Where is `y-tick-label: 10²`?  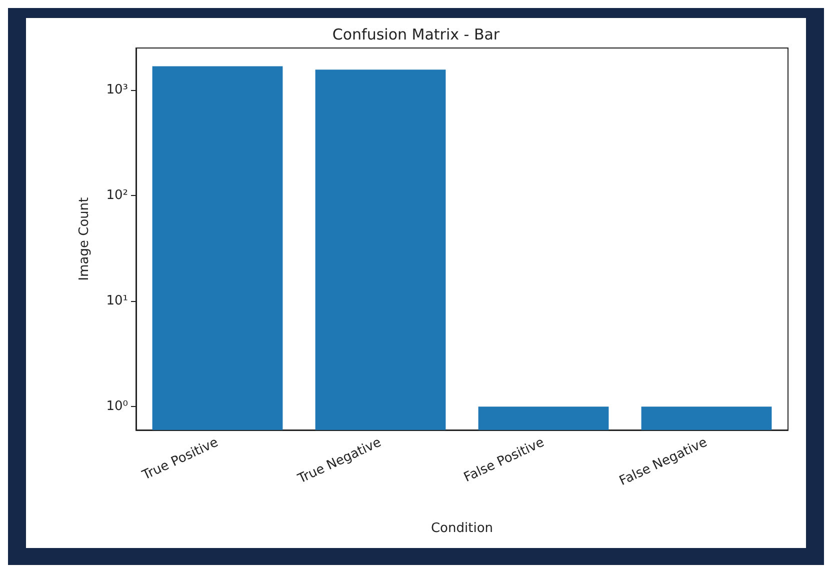
y-tick-label: 10² is located at coordinates (117, 196).